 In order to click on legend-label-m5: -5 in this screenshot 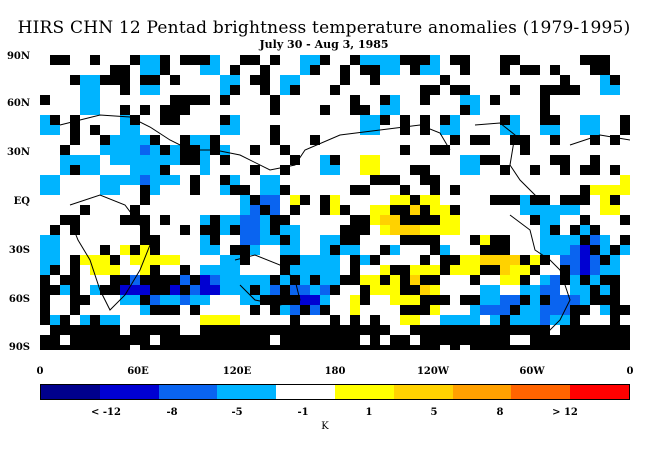, I will do `click(237, 412)`.